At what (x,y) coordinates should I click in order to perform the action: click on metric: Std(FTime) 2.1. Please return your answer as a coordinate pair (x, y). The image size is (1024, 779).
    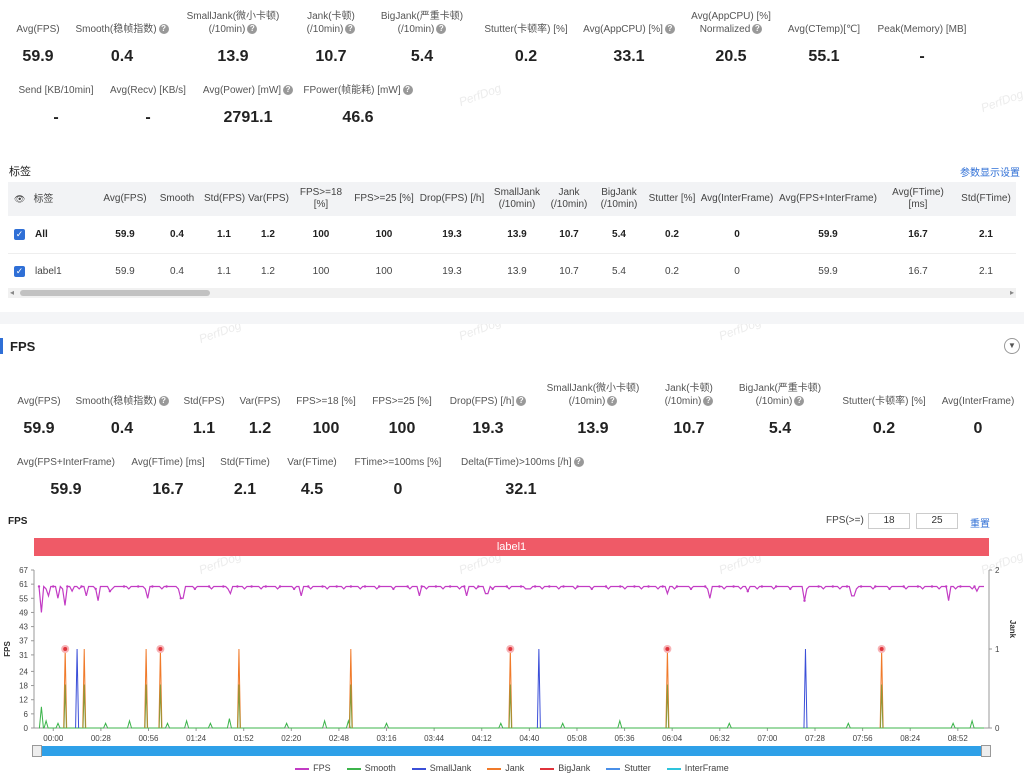
    Looking at the image, I should click on (245, 477).